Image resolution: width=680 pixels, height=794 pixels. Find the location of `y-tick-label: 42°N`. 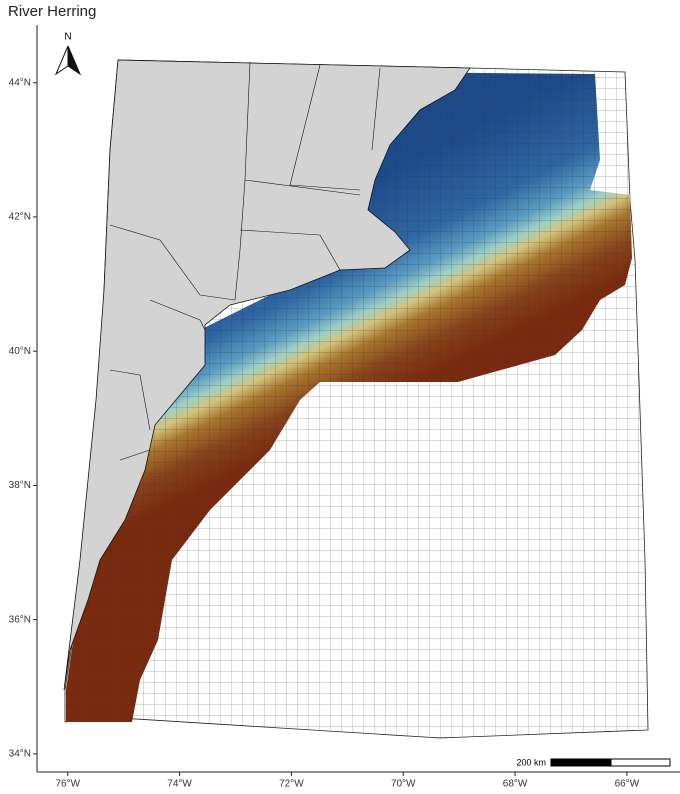

y-tick-label: 42°N is located at coordinates (20, 217).